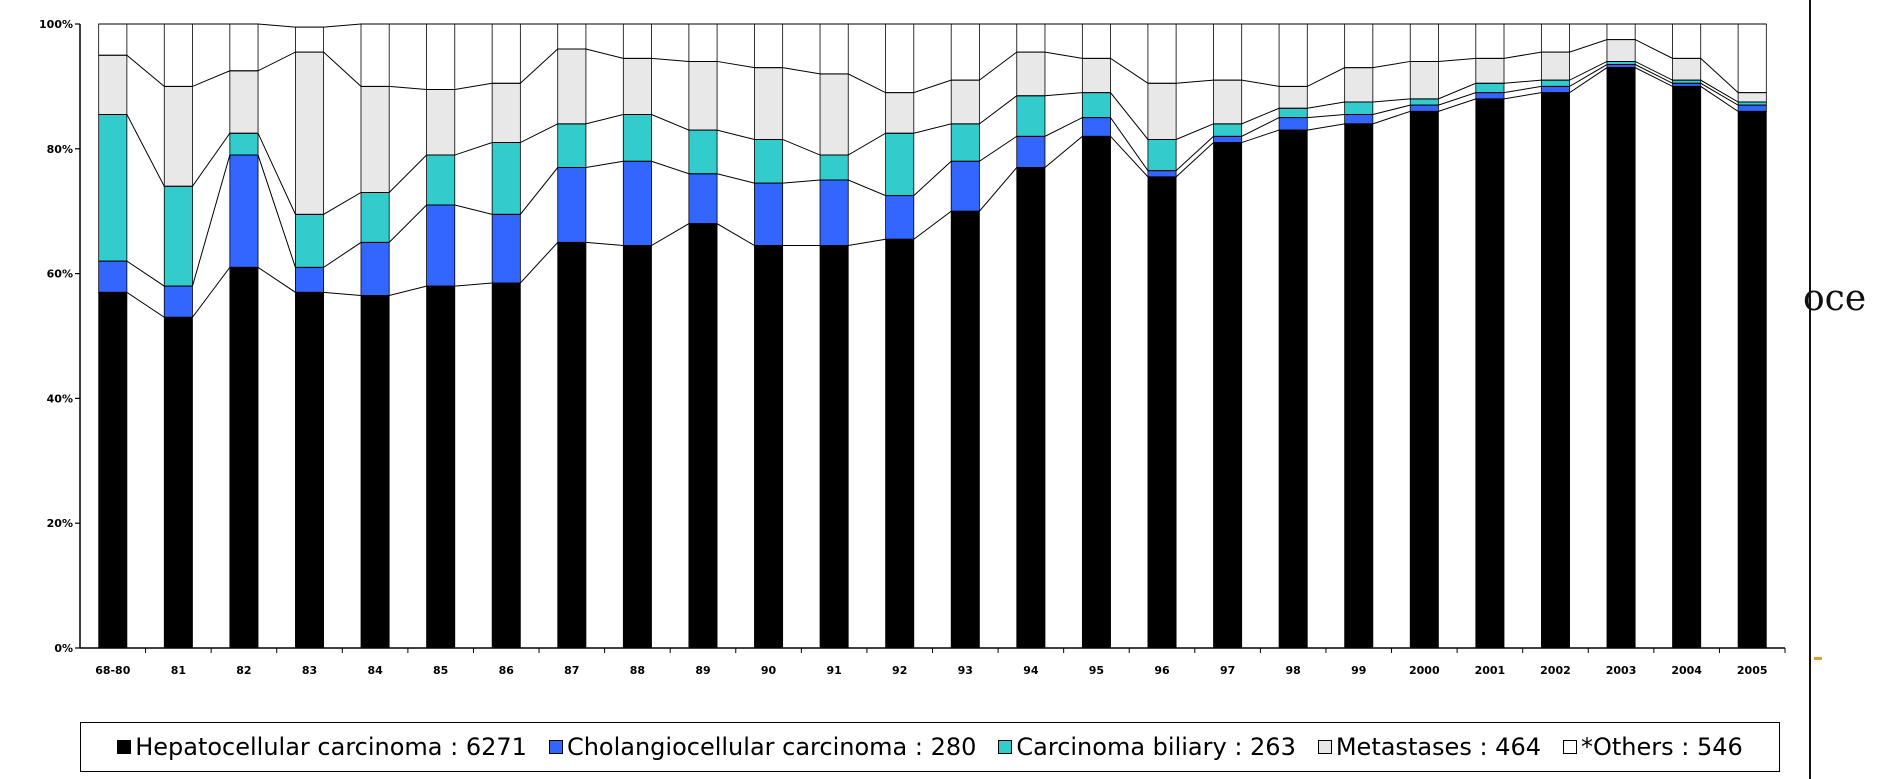 The image size is (1882, 779). Describe the element at coordinates (60, 274) in the screenshot. I see `y-tick-label: 60%` at that location.